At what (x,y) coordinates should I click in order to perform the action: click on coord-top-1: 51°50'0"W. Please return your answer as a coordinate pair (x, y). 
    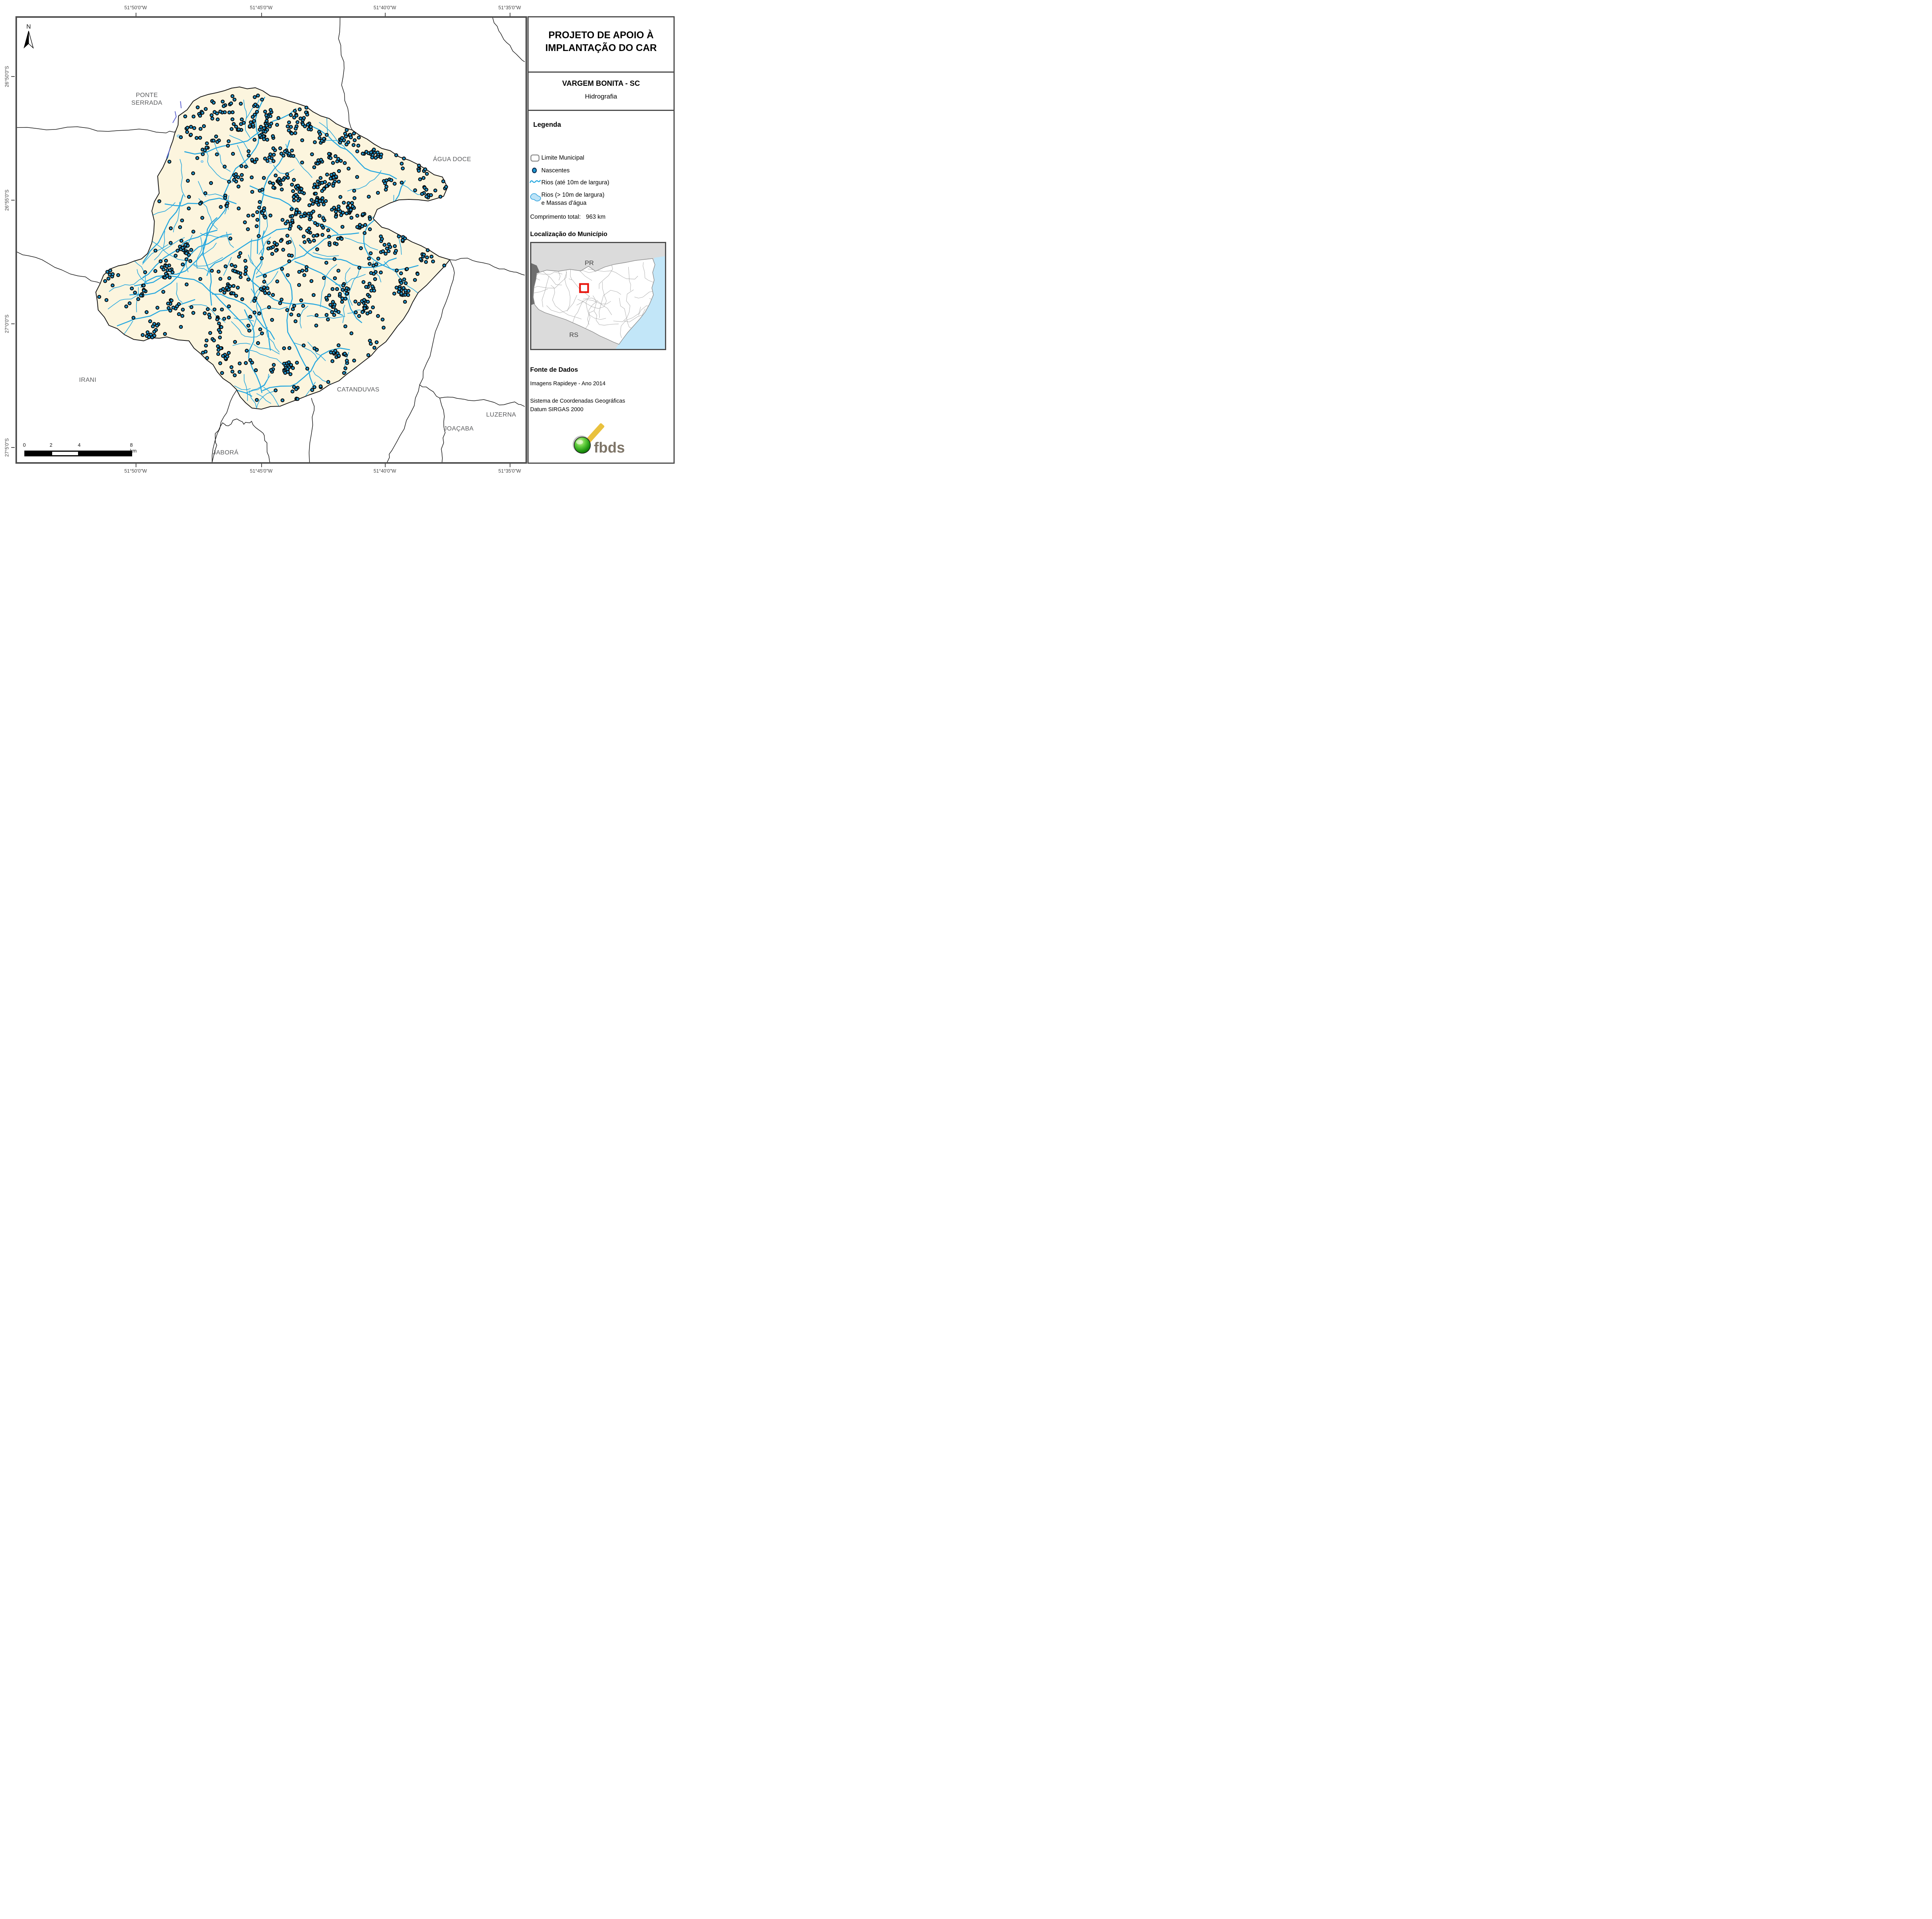
    Looking at the image, I should click on (136, 7).